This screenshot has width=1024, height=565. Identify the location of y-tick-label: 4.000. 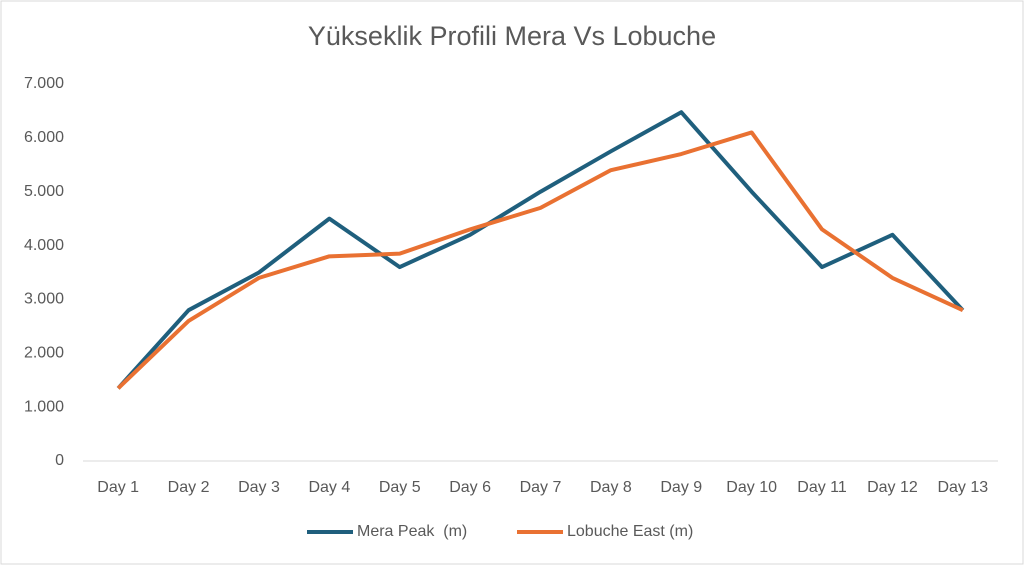
(44, 245).